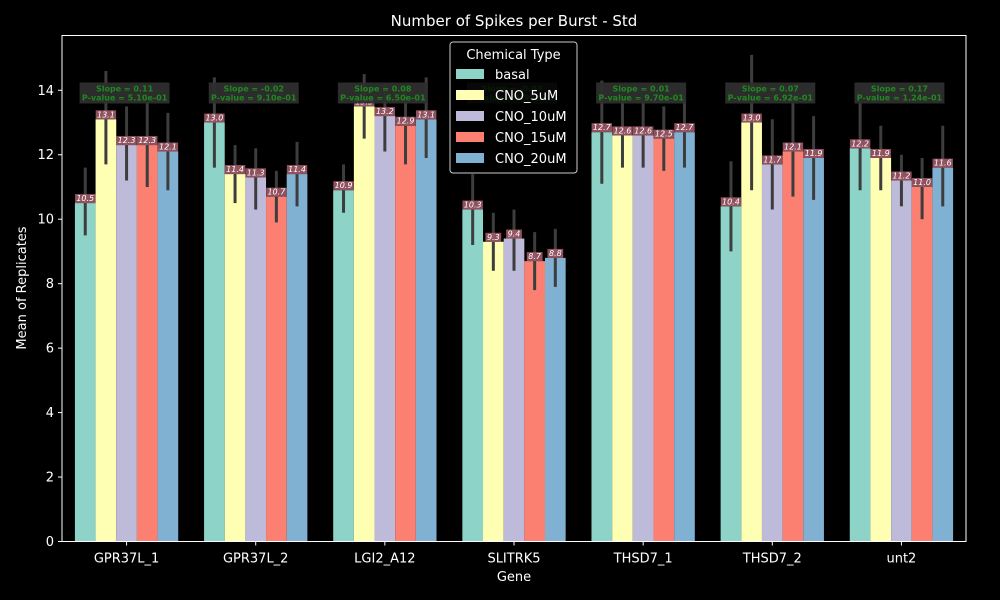 The height and width of the screenshot is (600, 1000). I want to click on bar-value-label: 10.9, so click(344, 185).